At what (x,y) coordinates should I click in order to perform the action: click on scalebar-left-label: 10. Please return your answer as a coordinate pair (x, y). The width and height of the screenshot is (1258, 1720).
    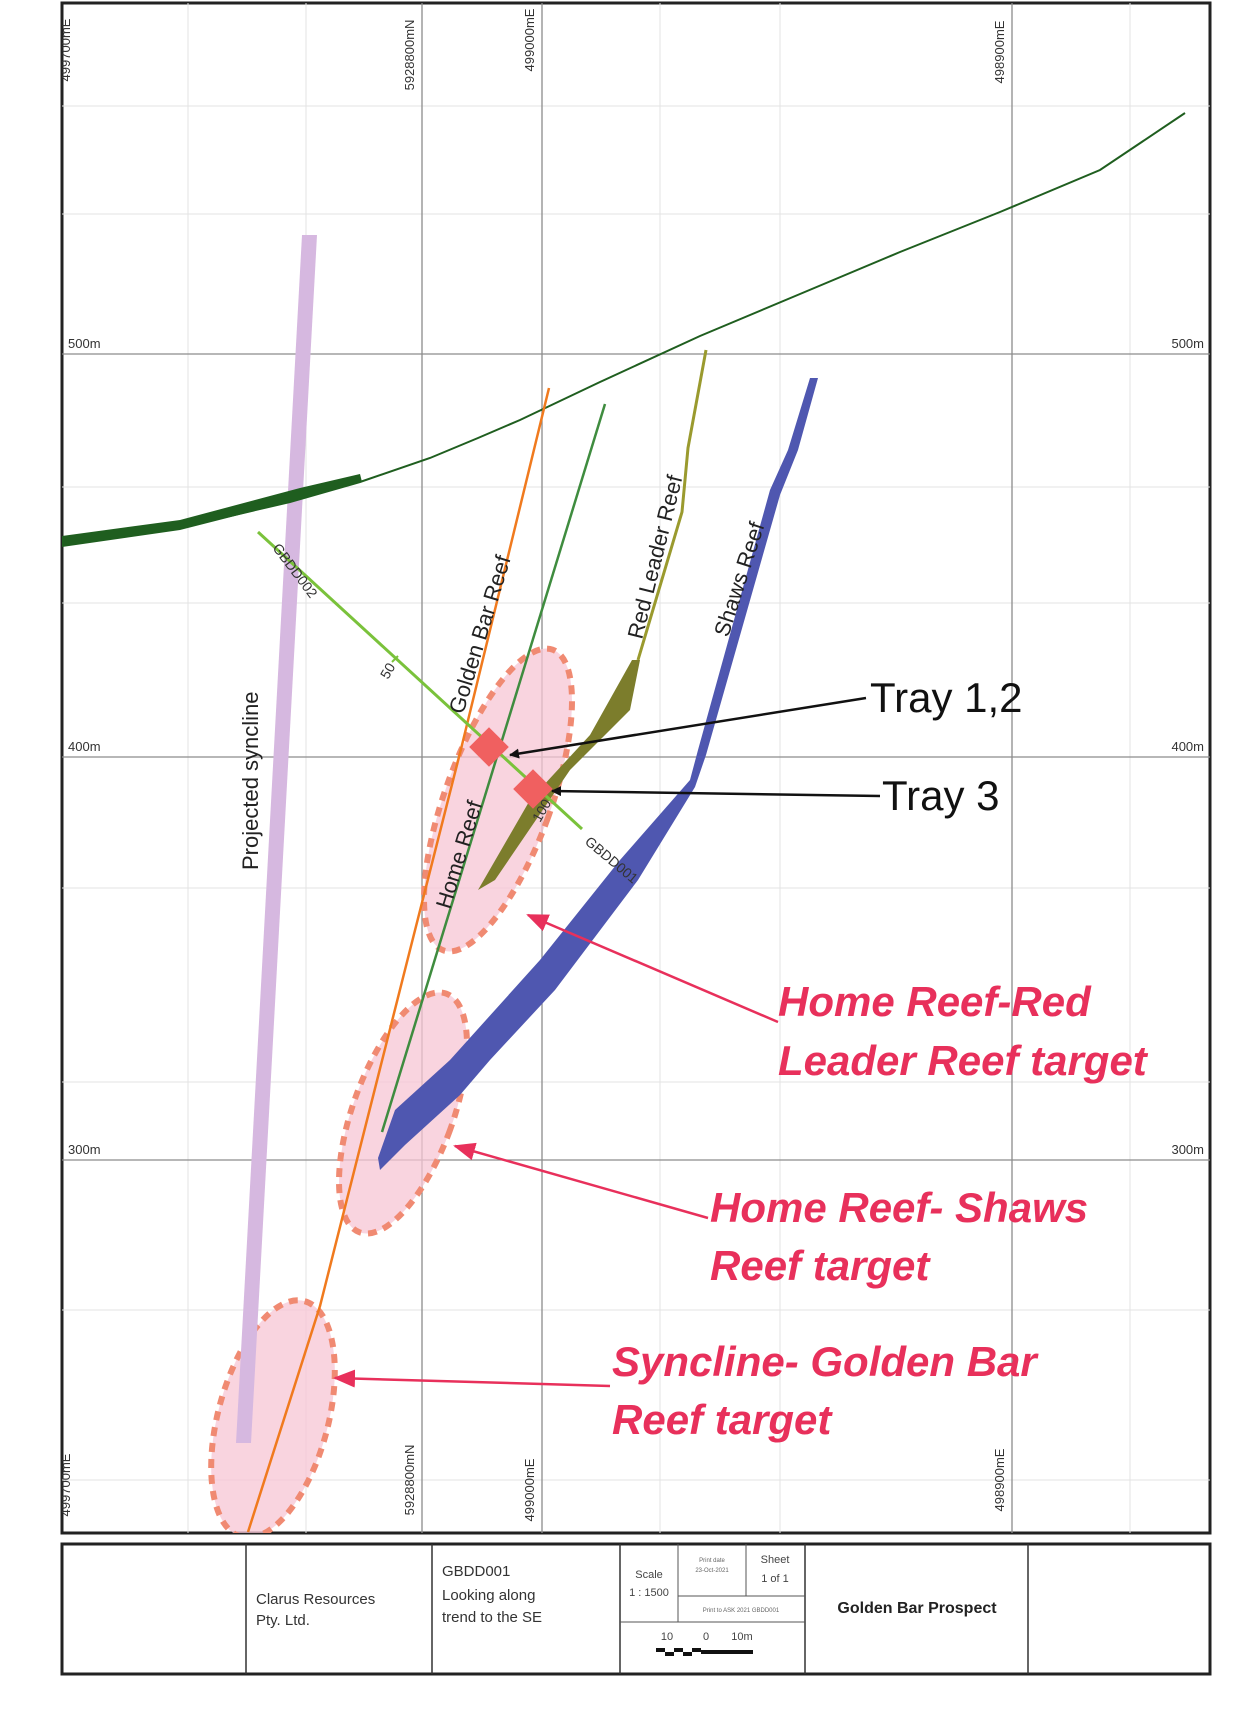
    Looking at the image, I should click on (667, 1637).